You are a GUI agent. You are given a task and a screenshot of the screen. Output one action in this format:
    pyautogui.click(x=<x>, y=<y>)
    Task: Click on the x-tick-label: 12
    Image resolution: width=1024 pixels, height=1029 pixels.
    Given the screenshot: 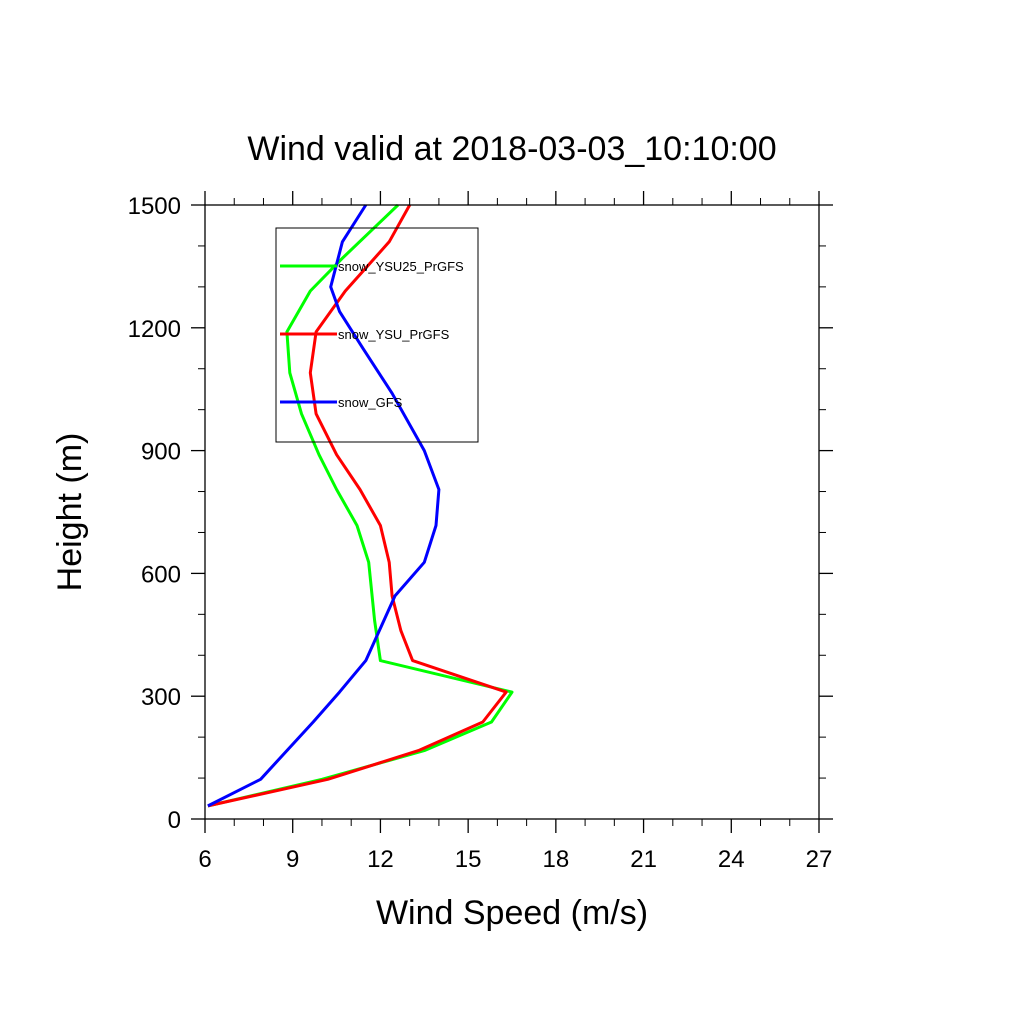 What is the action you would take?
    pyautogui.click(x=380, y=859)
    